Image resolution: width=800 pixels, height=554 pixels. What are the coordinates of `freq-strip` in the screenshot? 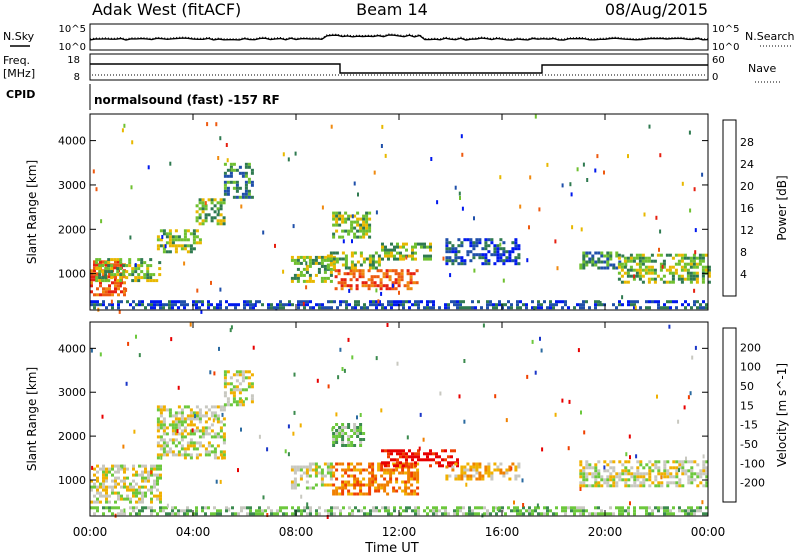 It's located at (399, 67).